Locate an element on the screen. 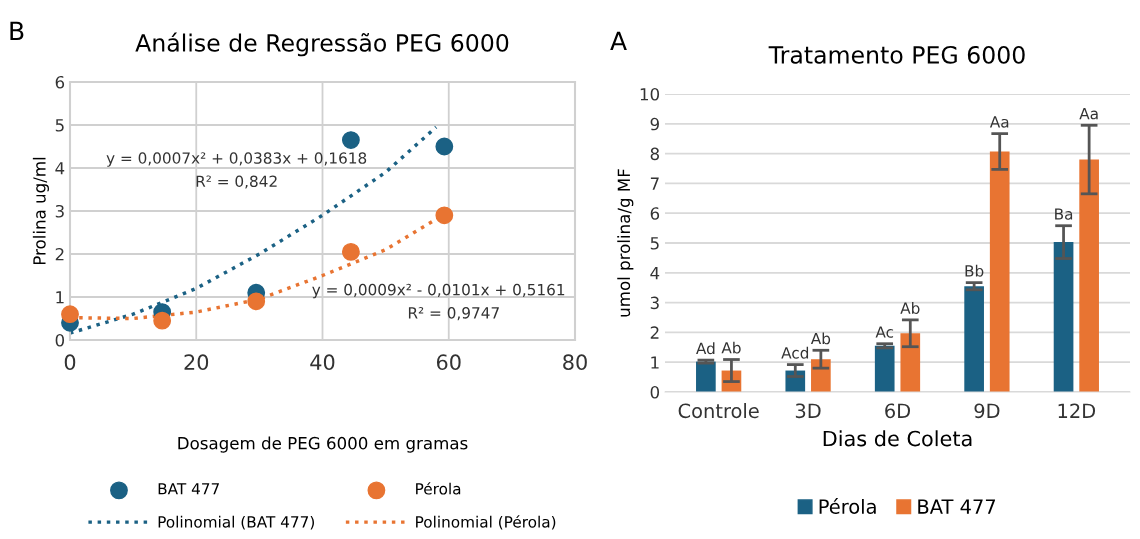 The image size is (1140, 539). x-tick-label: 60 is located at coordinates (448, 362).